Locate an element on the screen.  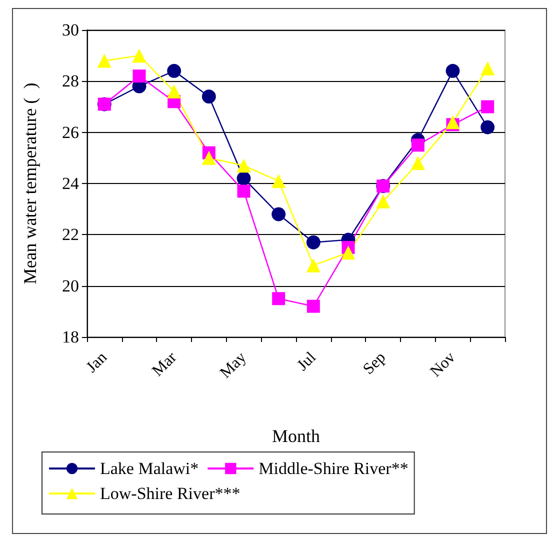
legend-label: Middle-Shire River** is located at coordinates (333, 468).